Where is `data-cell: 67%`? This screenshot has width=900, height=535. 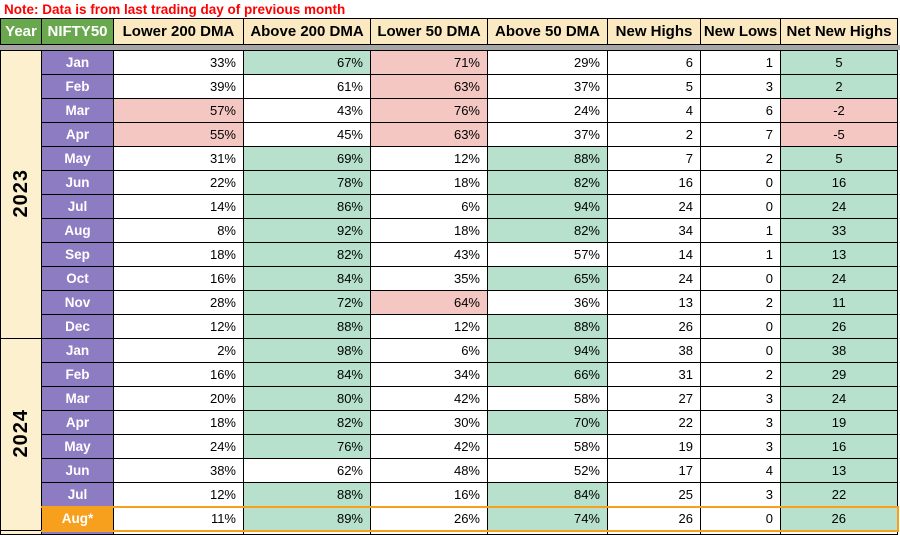 data-cell: 67% is located at coordinates (307, 62).